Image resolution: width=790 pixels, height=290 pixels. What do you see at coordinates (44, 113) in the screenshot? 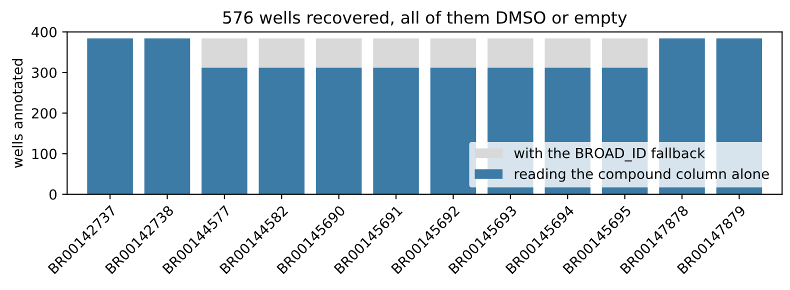
I see `y-tick-label: 200` at bounding box center [44, 113].